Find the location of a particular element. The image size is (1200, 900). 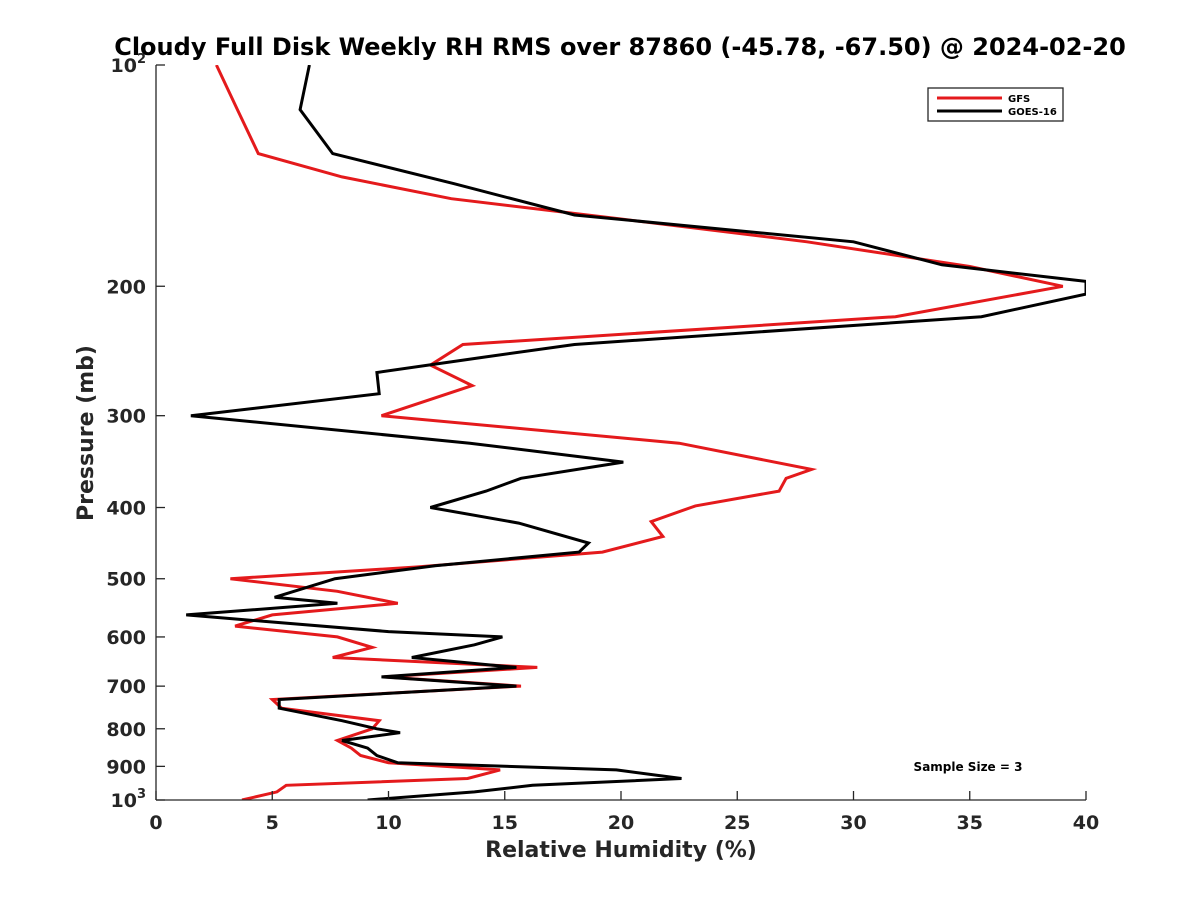

y-axis-ticks: 10² 200 300 400 500 600 700 800 900 10³ is located at coordinates (135, 432).